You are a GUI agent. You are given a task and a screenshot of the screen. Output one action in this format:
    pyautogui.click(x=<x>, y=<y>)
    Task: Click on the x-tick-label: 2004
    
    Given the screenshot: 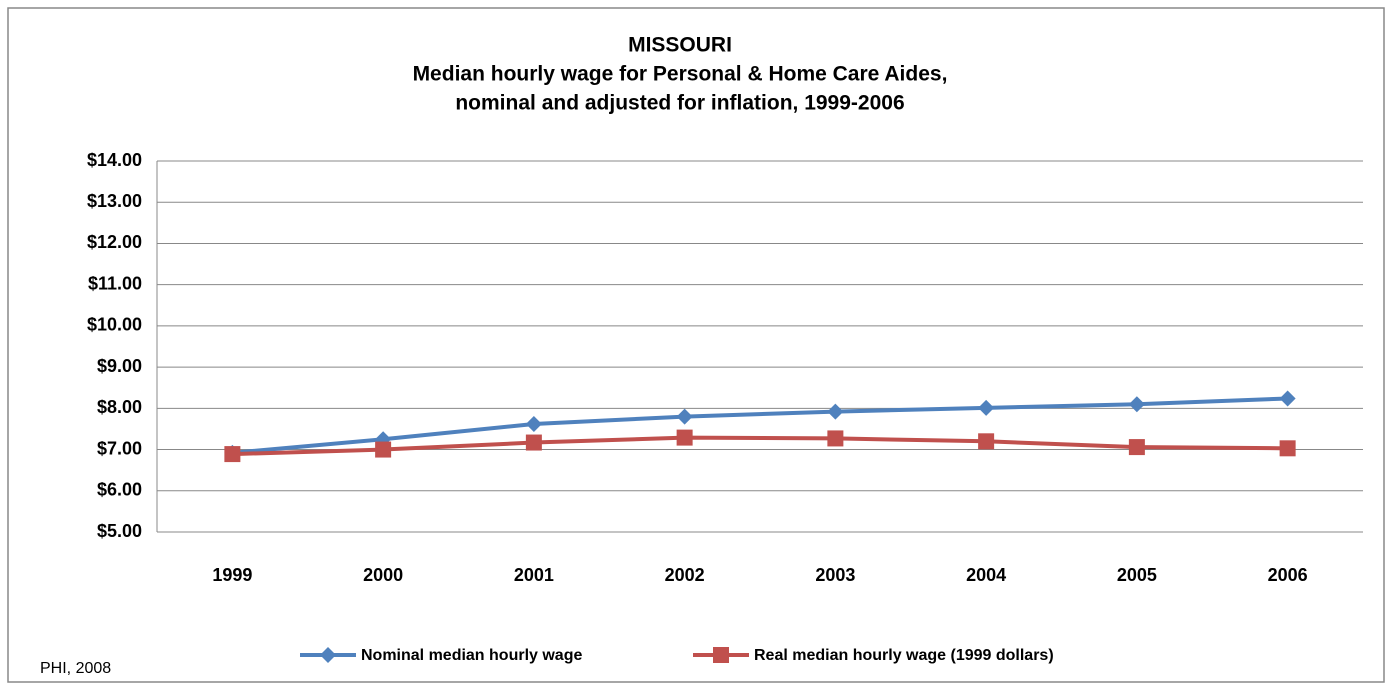 What is the action you would take?
    pyautogui.click(x=986, y=575)
    